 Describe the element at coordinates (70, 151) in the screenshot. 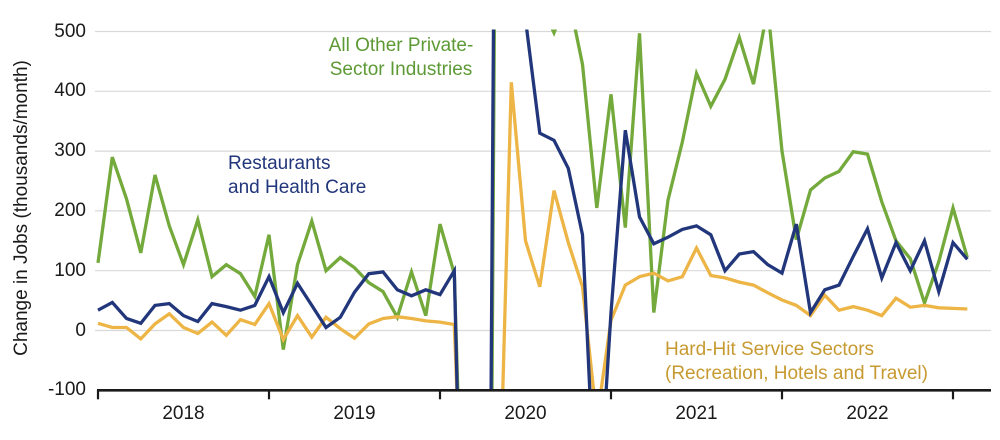

I see `y-tick-label-300: 300` at that location.